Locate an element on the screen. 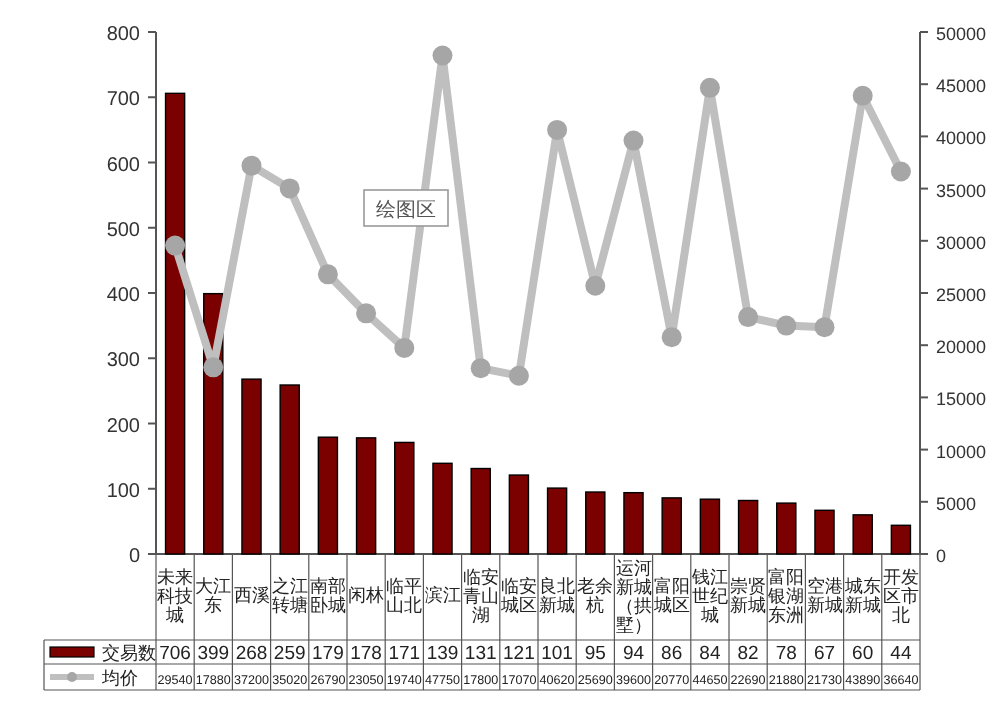 Image resolution: width=1000 pixels, height=714 pixels. x-tick-label: 城东新城 is located at coordinates (861, 595).